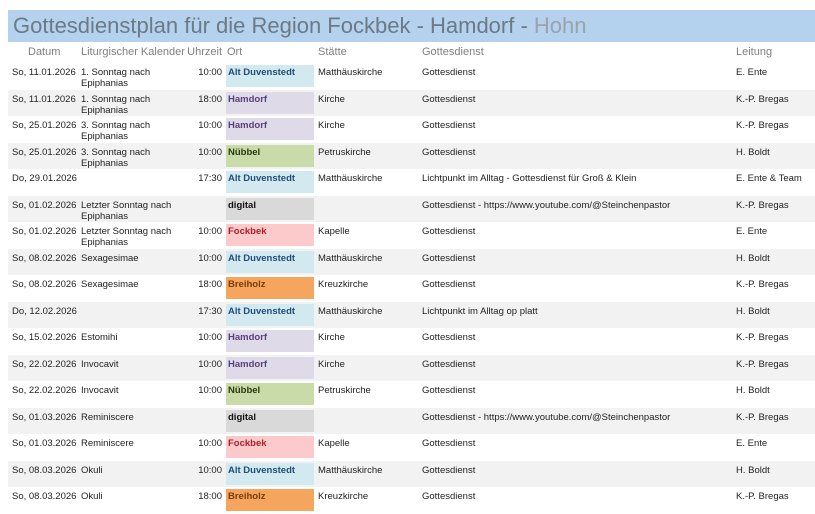 This screenshot has height=514, width=815. I want to click on cell-kalender: Estomihi, so click(99, 337).